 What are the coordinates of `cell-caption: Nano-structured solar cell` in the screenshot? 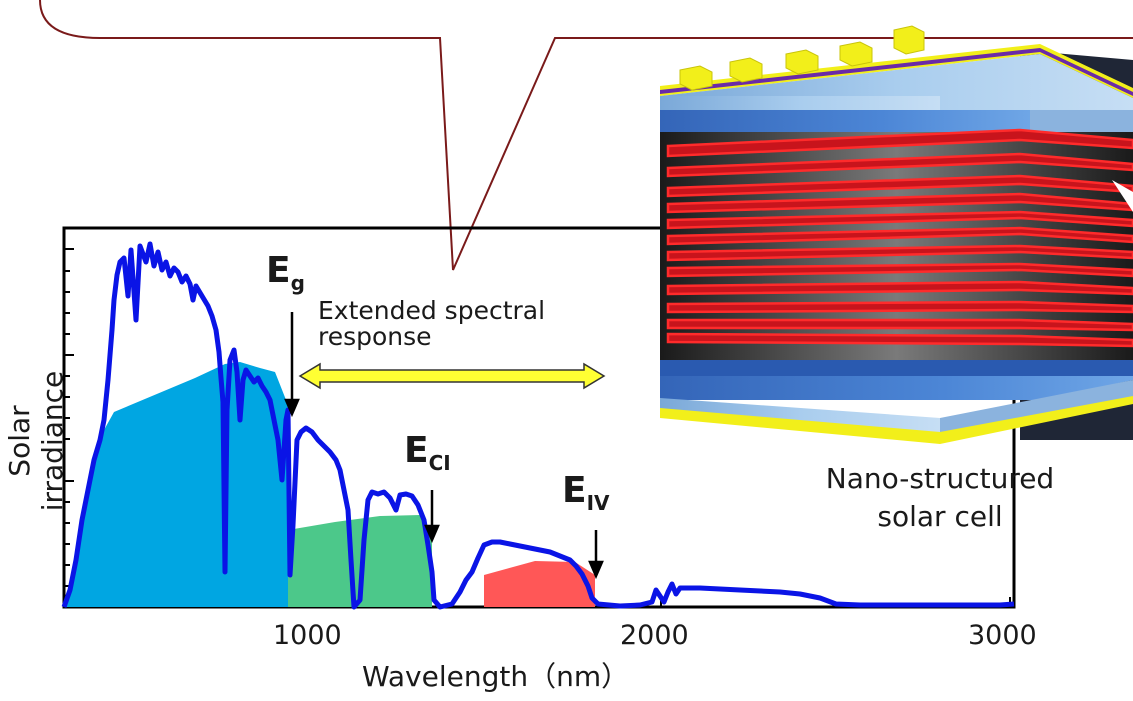 It's located at (940, 498).